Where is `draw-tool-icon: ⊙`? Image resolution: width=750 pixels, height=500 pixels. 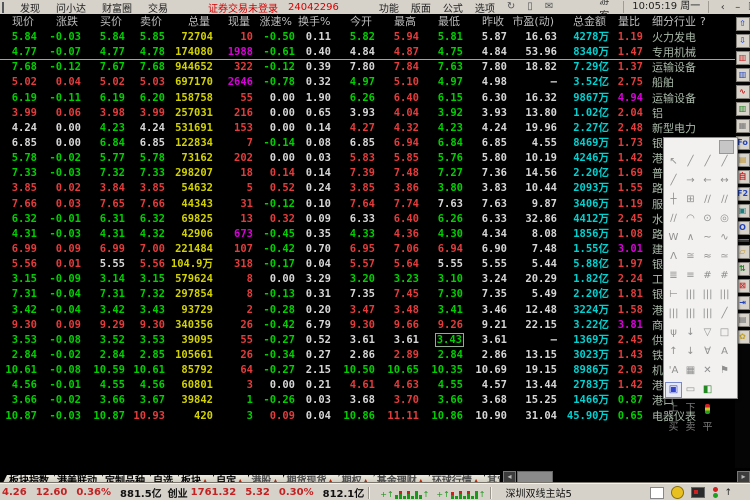
draw-tool-icon: ⊙ is located at coordinates (707, 218).